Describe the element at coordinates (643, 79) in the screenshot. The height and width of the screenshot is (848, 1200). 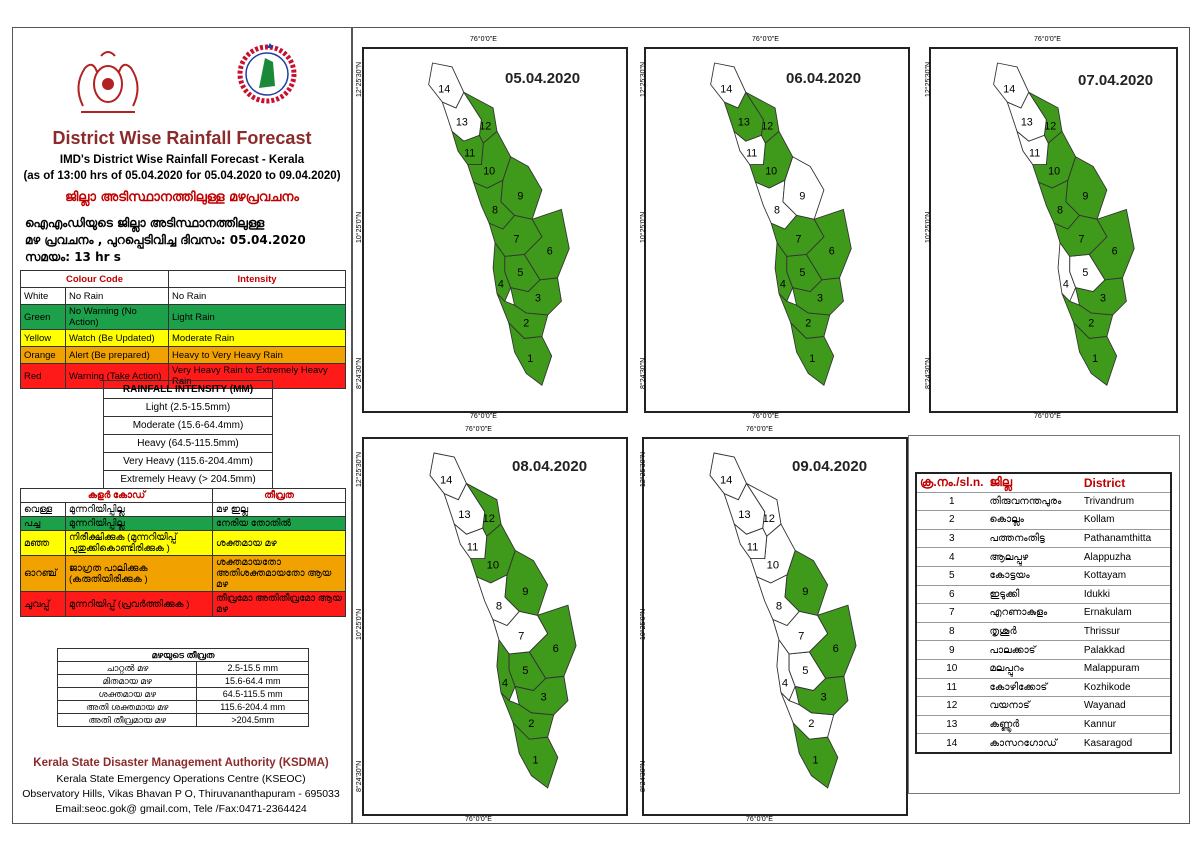
I see `latitude-label: 12°25'30"N` at that location.